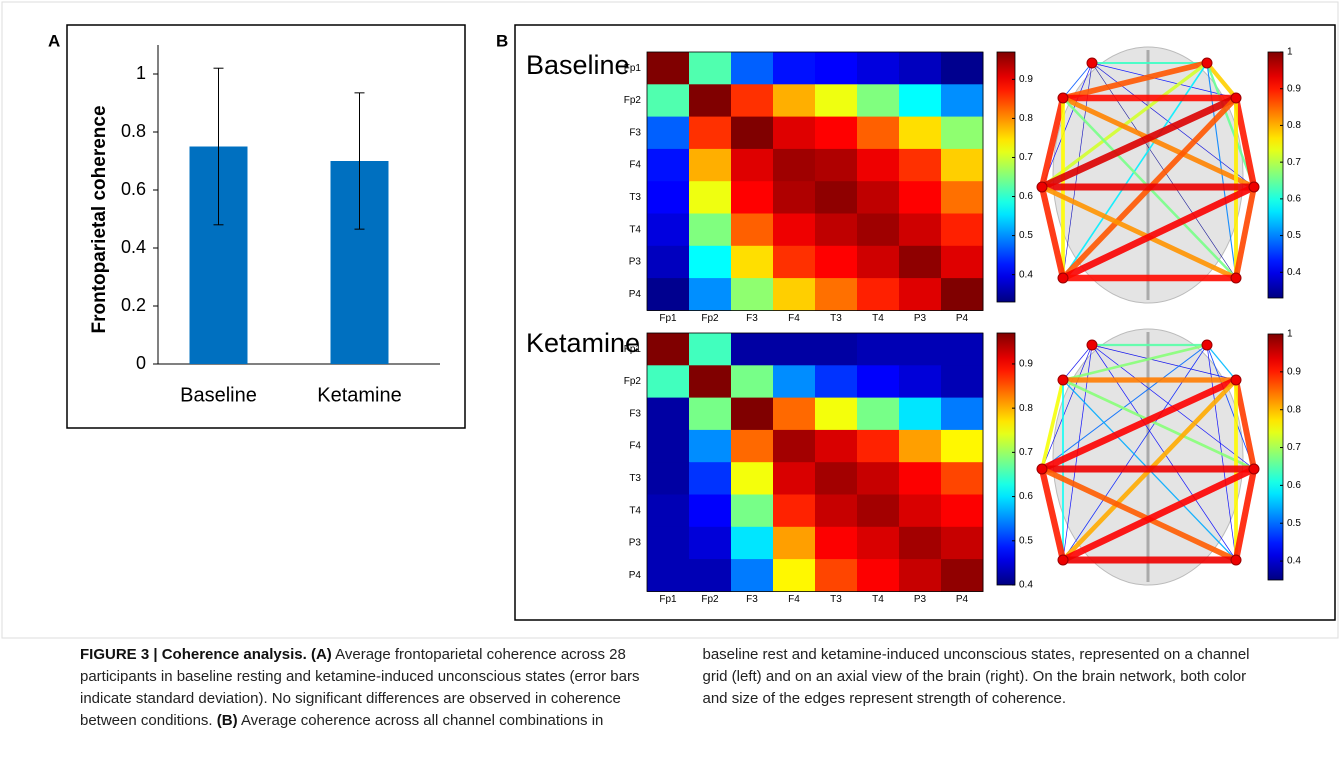 Image resolution: width=1341 pixels, height=758 pixels. Describe the element at coordinates (218, 395) in the screenshot. I see `x-tick-label: Baseline` at that location.